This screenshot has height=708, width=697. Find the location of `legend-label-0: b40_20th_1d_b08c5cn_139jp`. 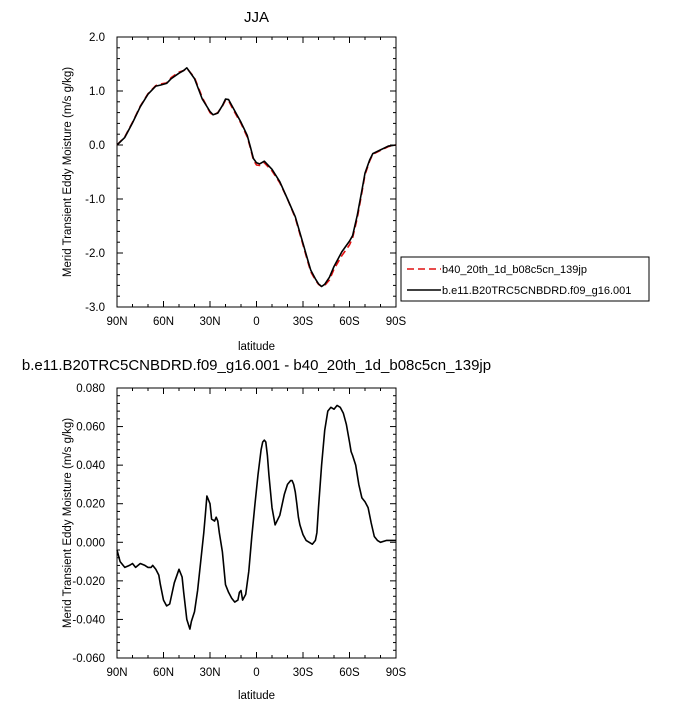

legend-label-0: b40_20th_1d_b08c5cn_139jp is located at coordinates (514, 270).